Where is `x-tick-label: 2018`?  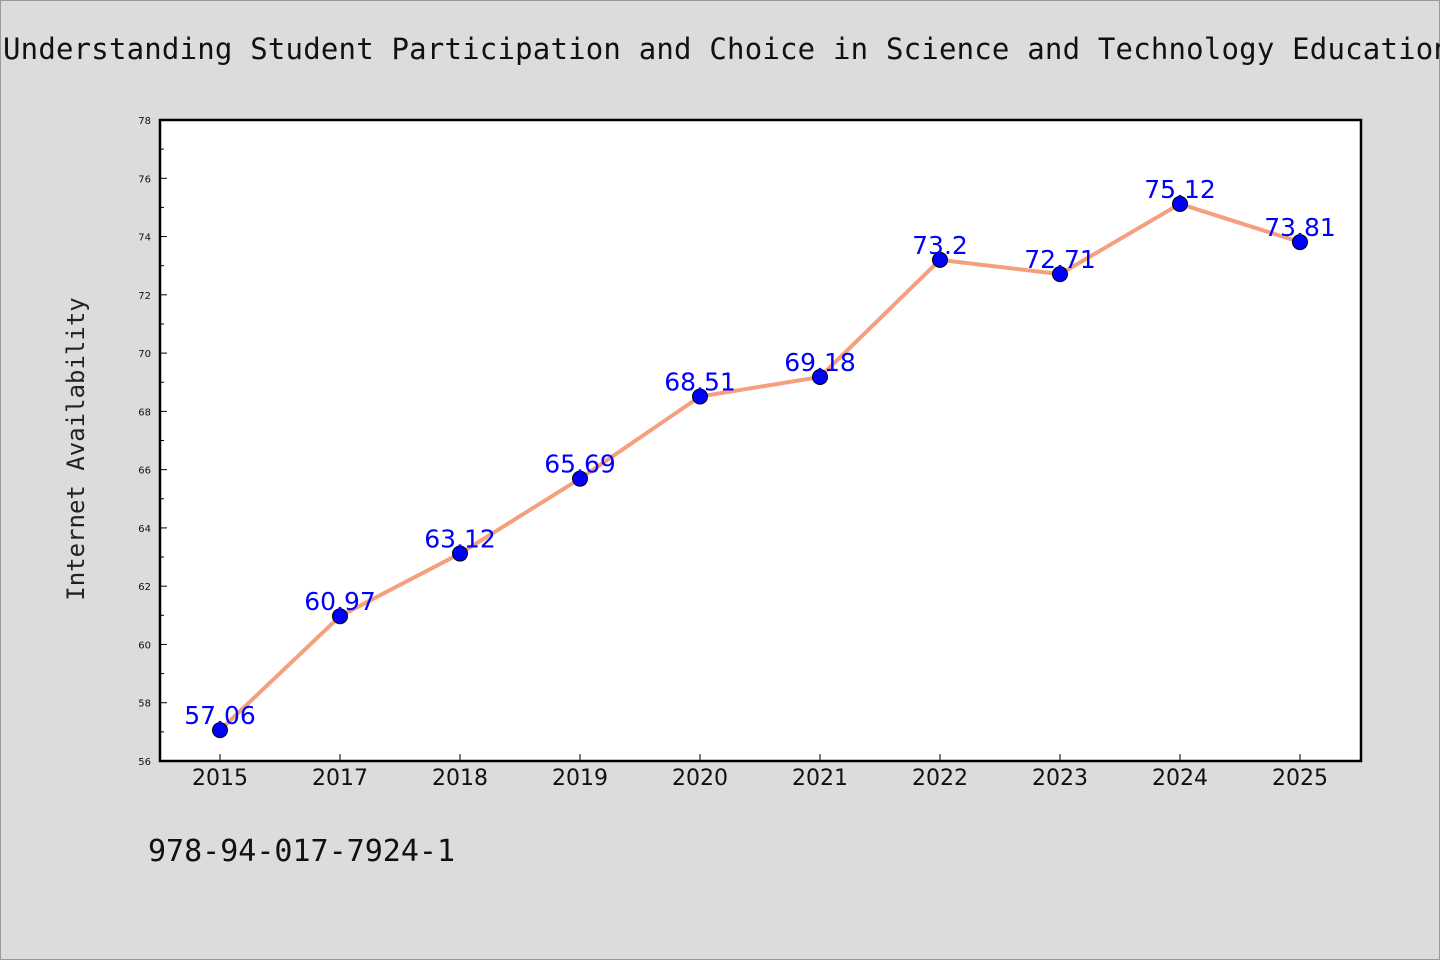
x-tick-label: 2018 is located at coordinates (460, 778).